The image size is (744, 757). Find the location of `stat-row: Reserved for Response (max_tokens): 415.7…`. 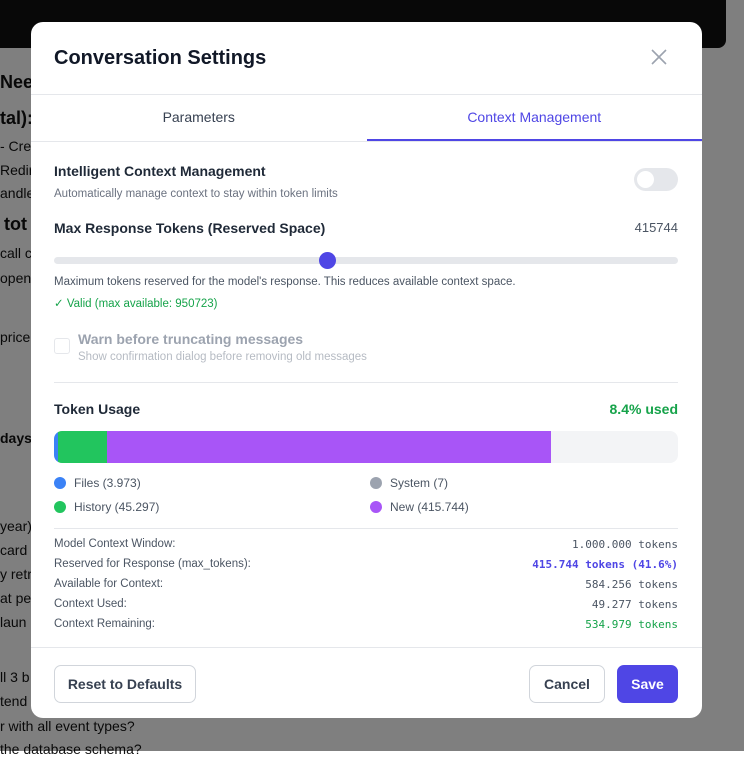

stat-row: Reserved for Response (max_tokens): 415.7… is located at coordinates (366, 564).